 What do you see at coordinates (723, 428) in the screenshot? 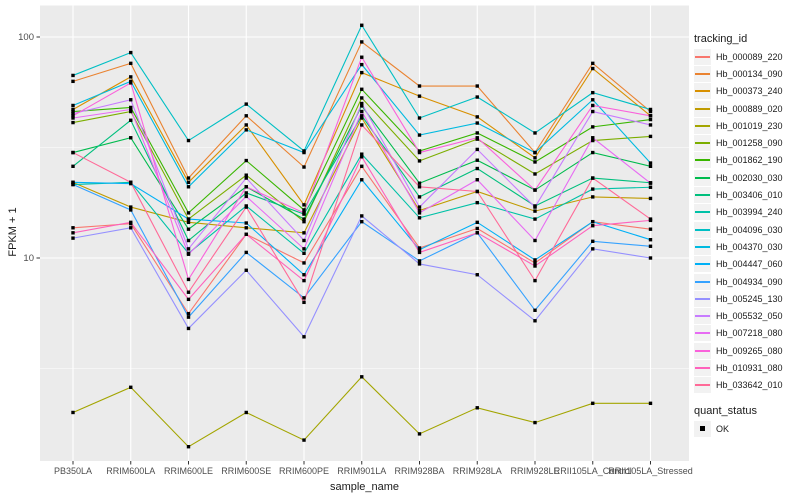
I see `legend2-entry-label: OK` at bounding box center [723, 428].